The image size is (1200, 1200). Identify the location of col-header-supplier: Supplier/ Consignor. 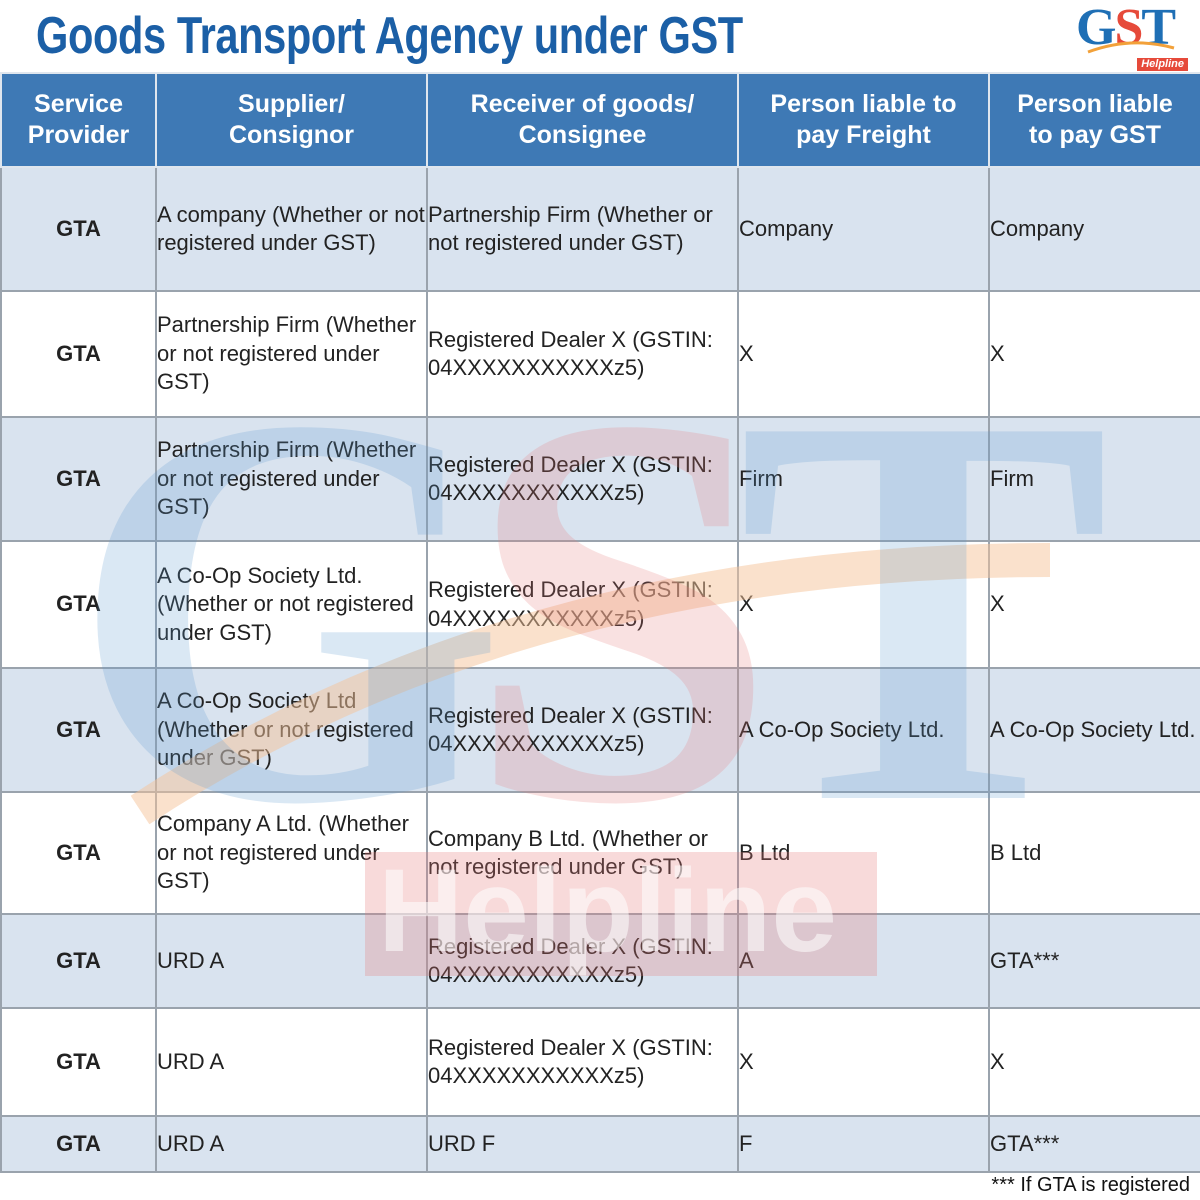
(291, 120).